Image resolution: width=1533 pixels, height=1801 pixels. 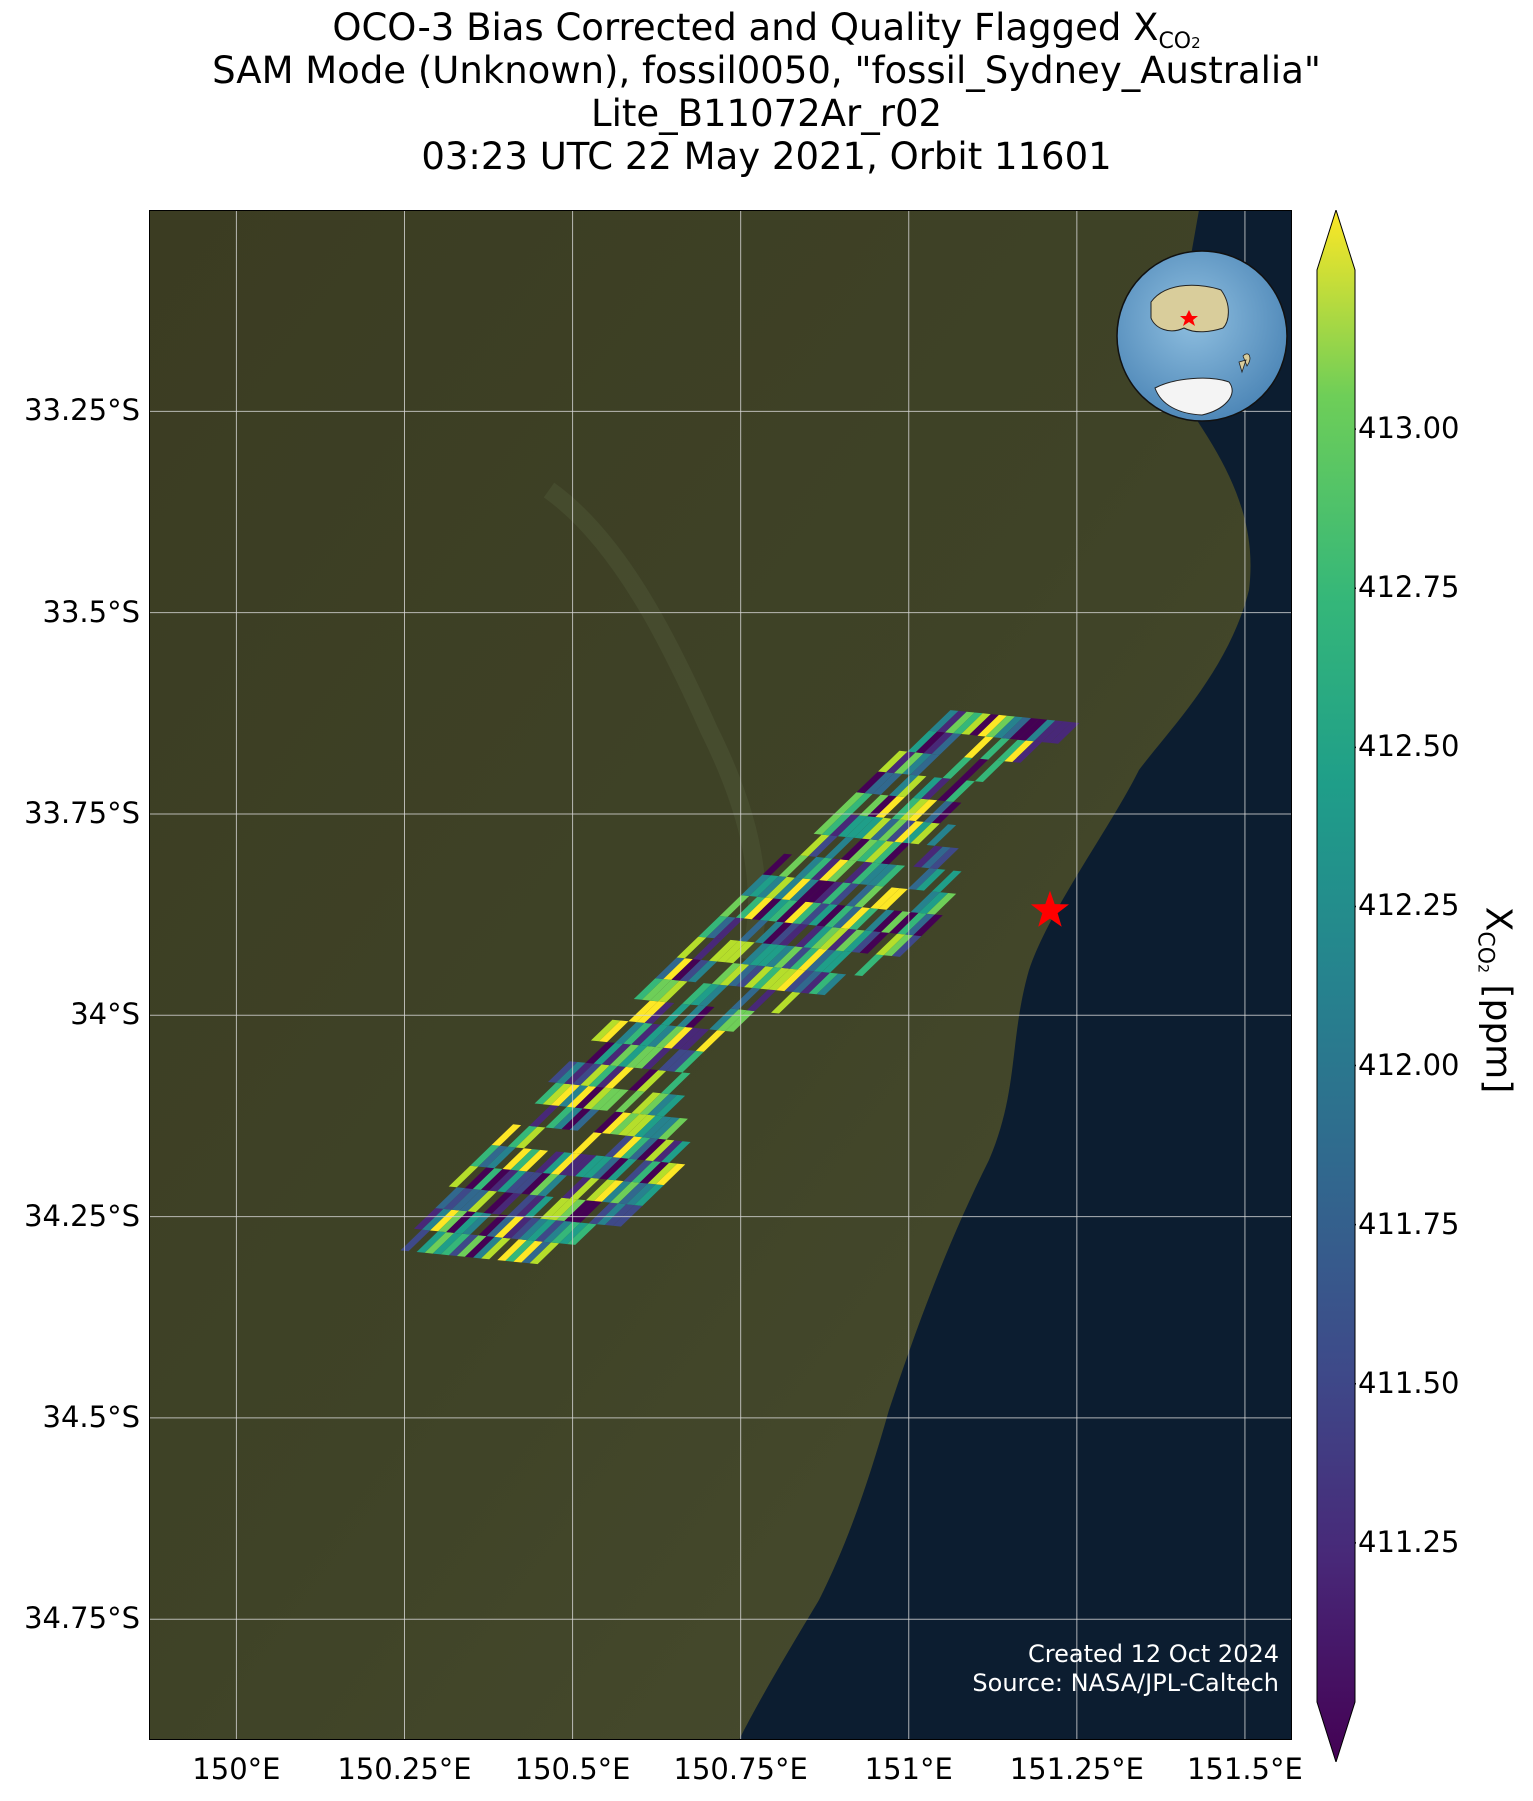 I want to click on colorbar-tick-label: 413.00, so click(x=1409, y=428).